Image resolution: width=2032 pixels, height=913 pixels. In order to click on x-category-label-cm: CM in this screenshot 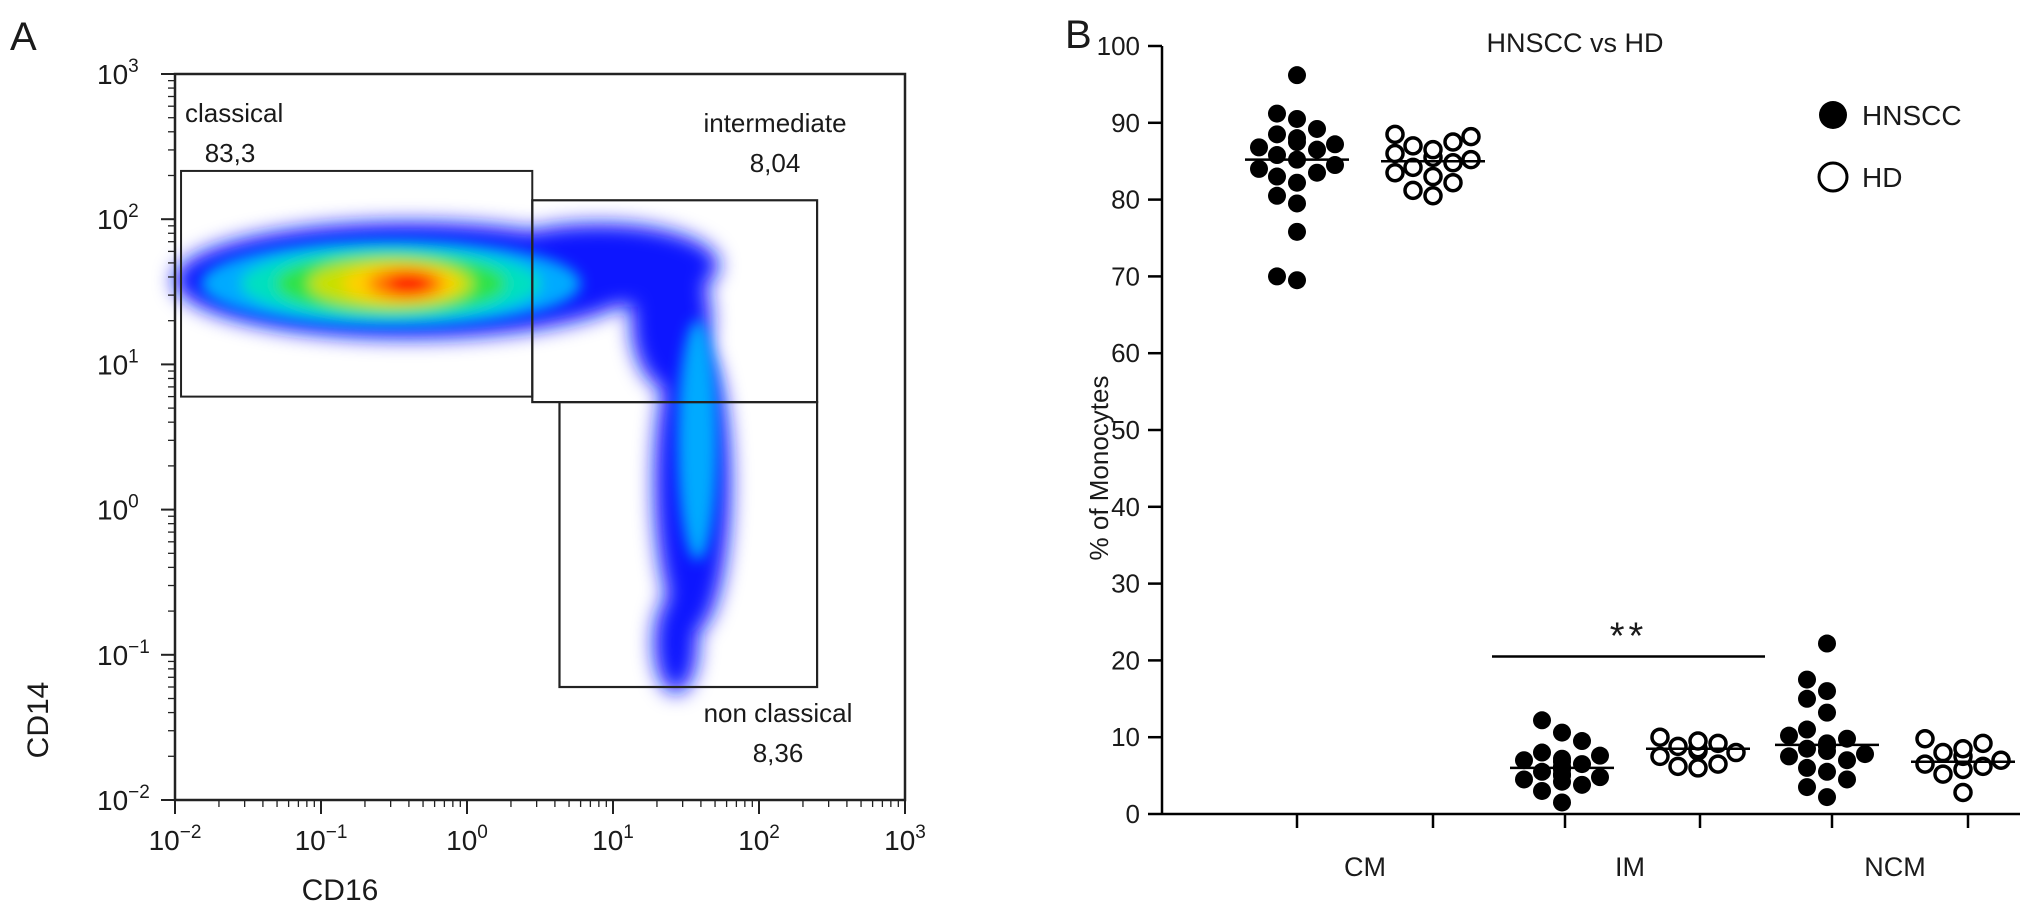, I will do `click(1365, 867)`.